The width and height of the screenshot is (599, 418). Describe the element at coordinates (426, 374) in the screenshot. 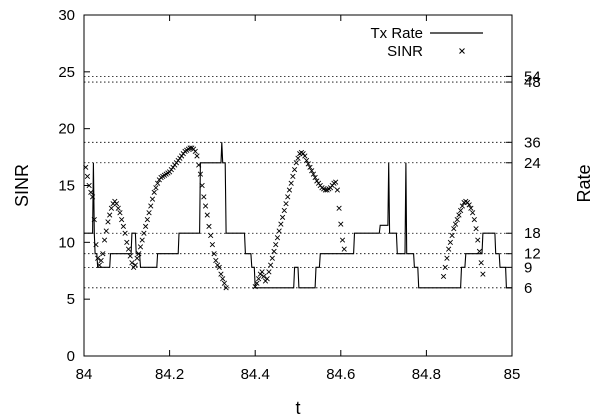

I see `x-tick-label-4: 84.8` at that location.